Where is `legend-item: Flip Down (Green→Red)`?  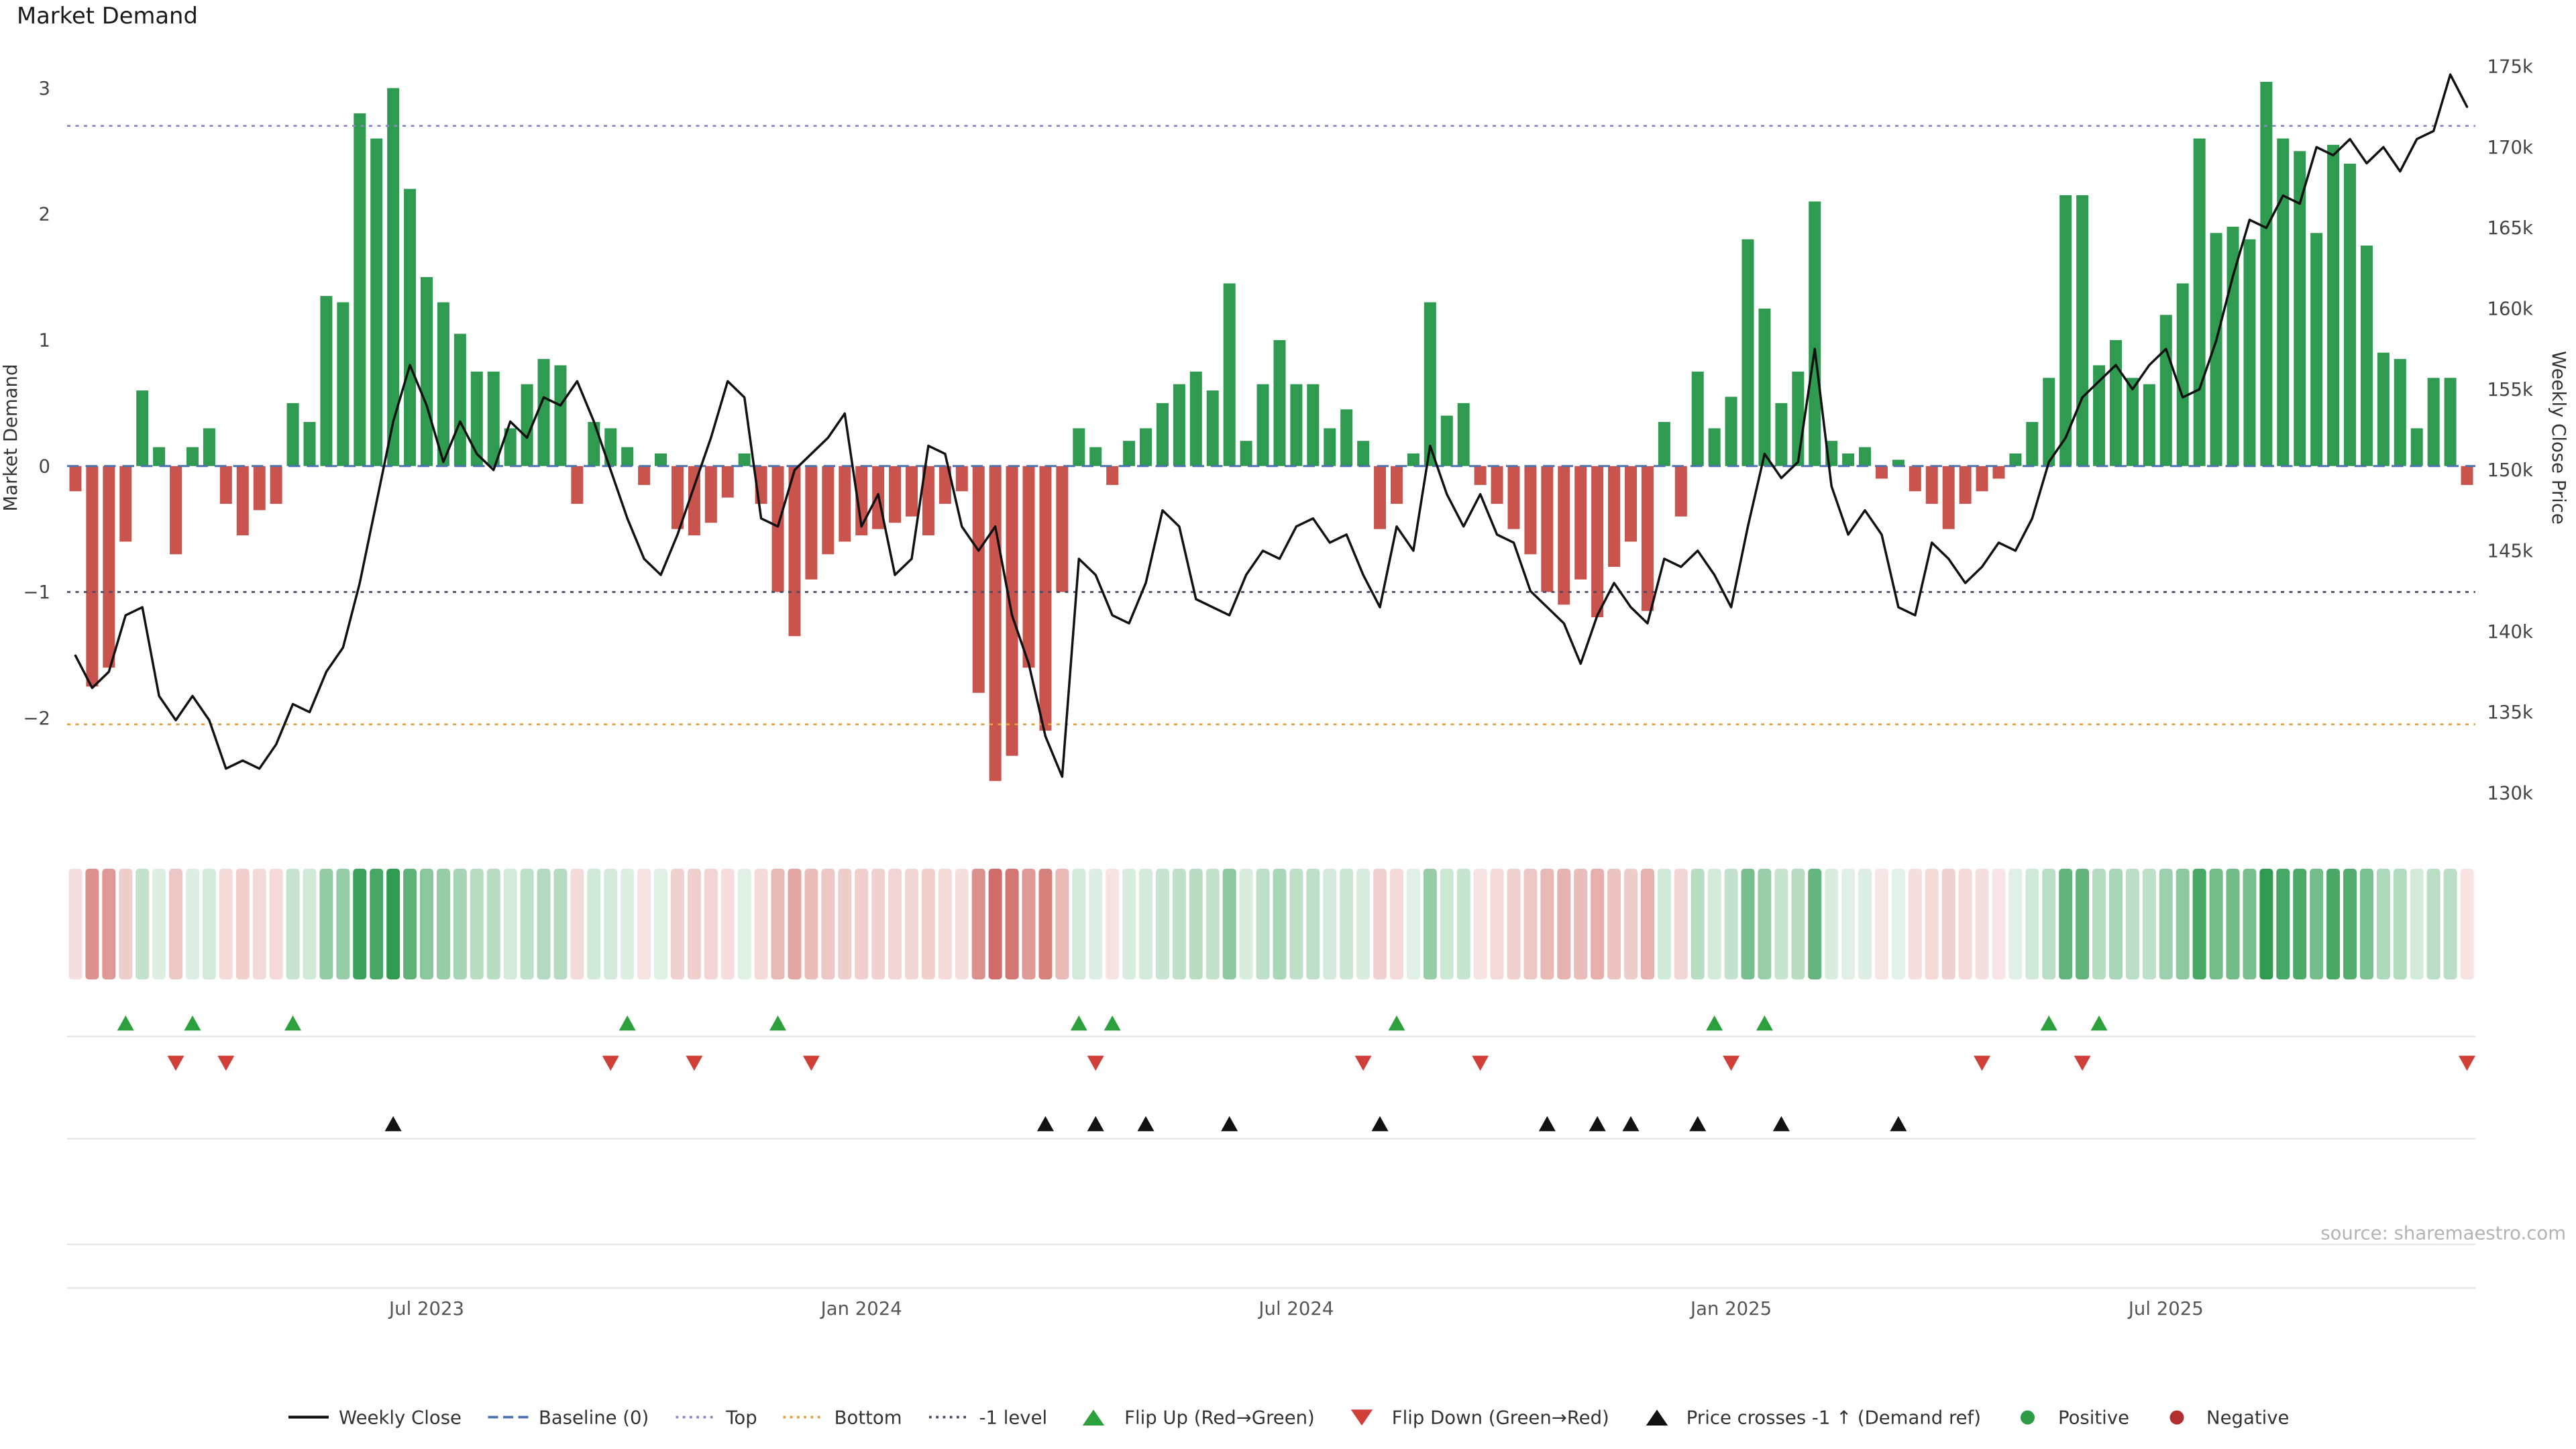 legend-item: Flip Down (Green→Red) is located at coordinates (1474, 1418).